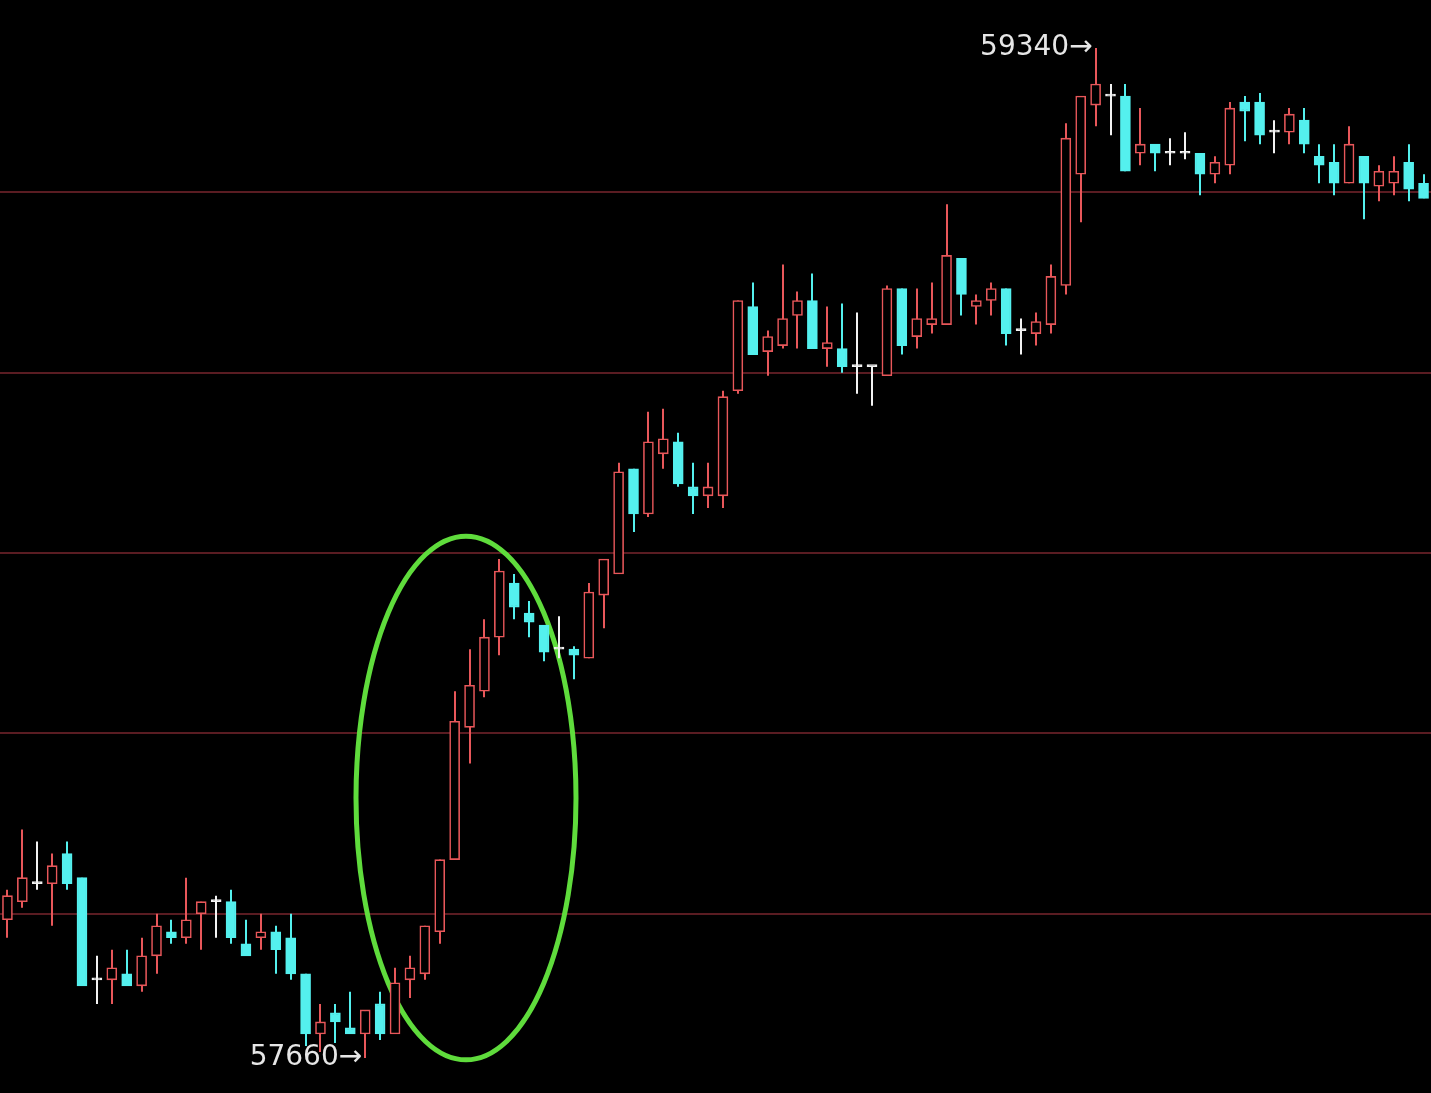  I want to click on annotation: 57660→, so click(306, 1056).